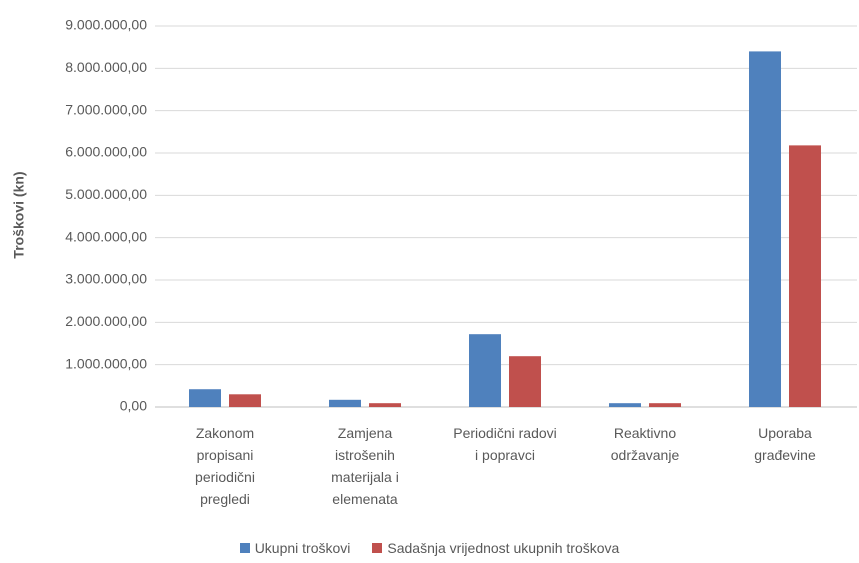 Image resolution: width=859 pixels, height=563 pixels. I want to click on y-tick-label: 4.000.000,00, so click(106, 236).